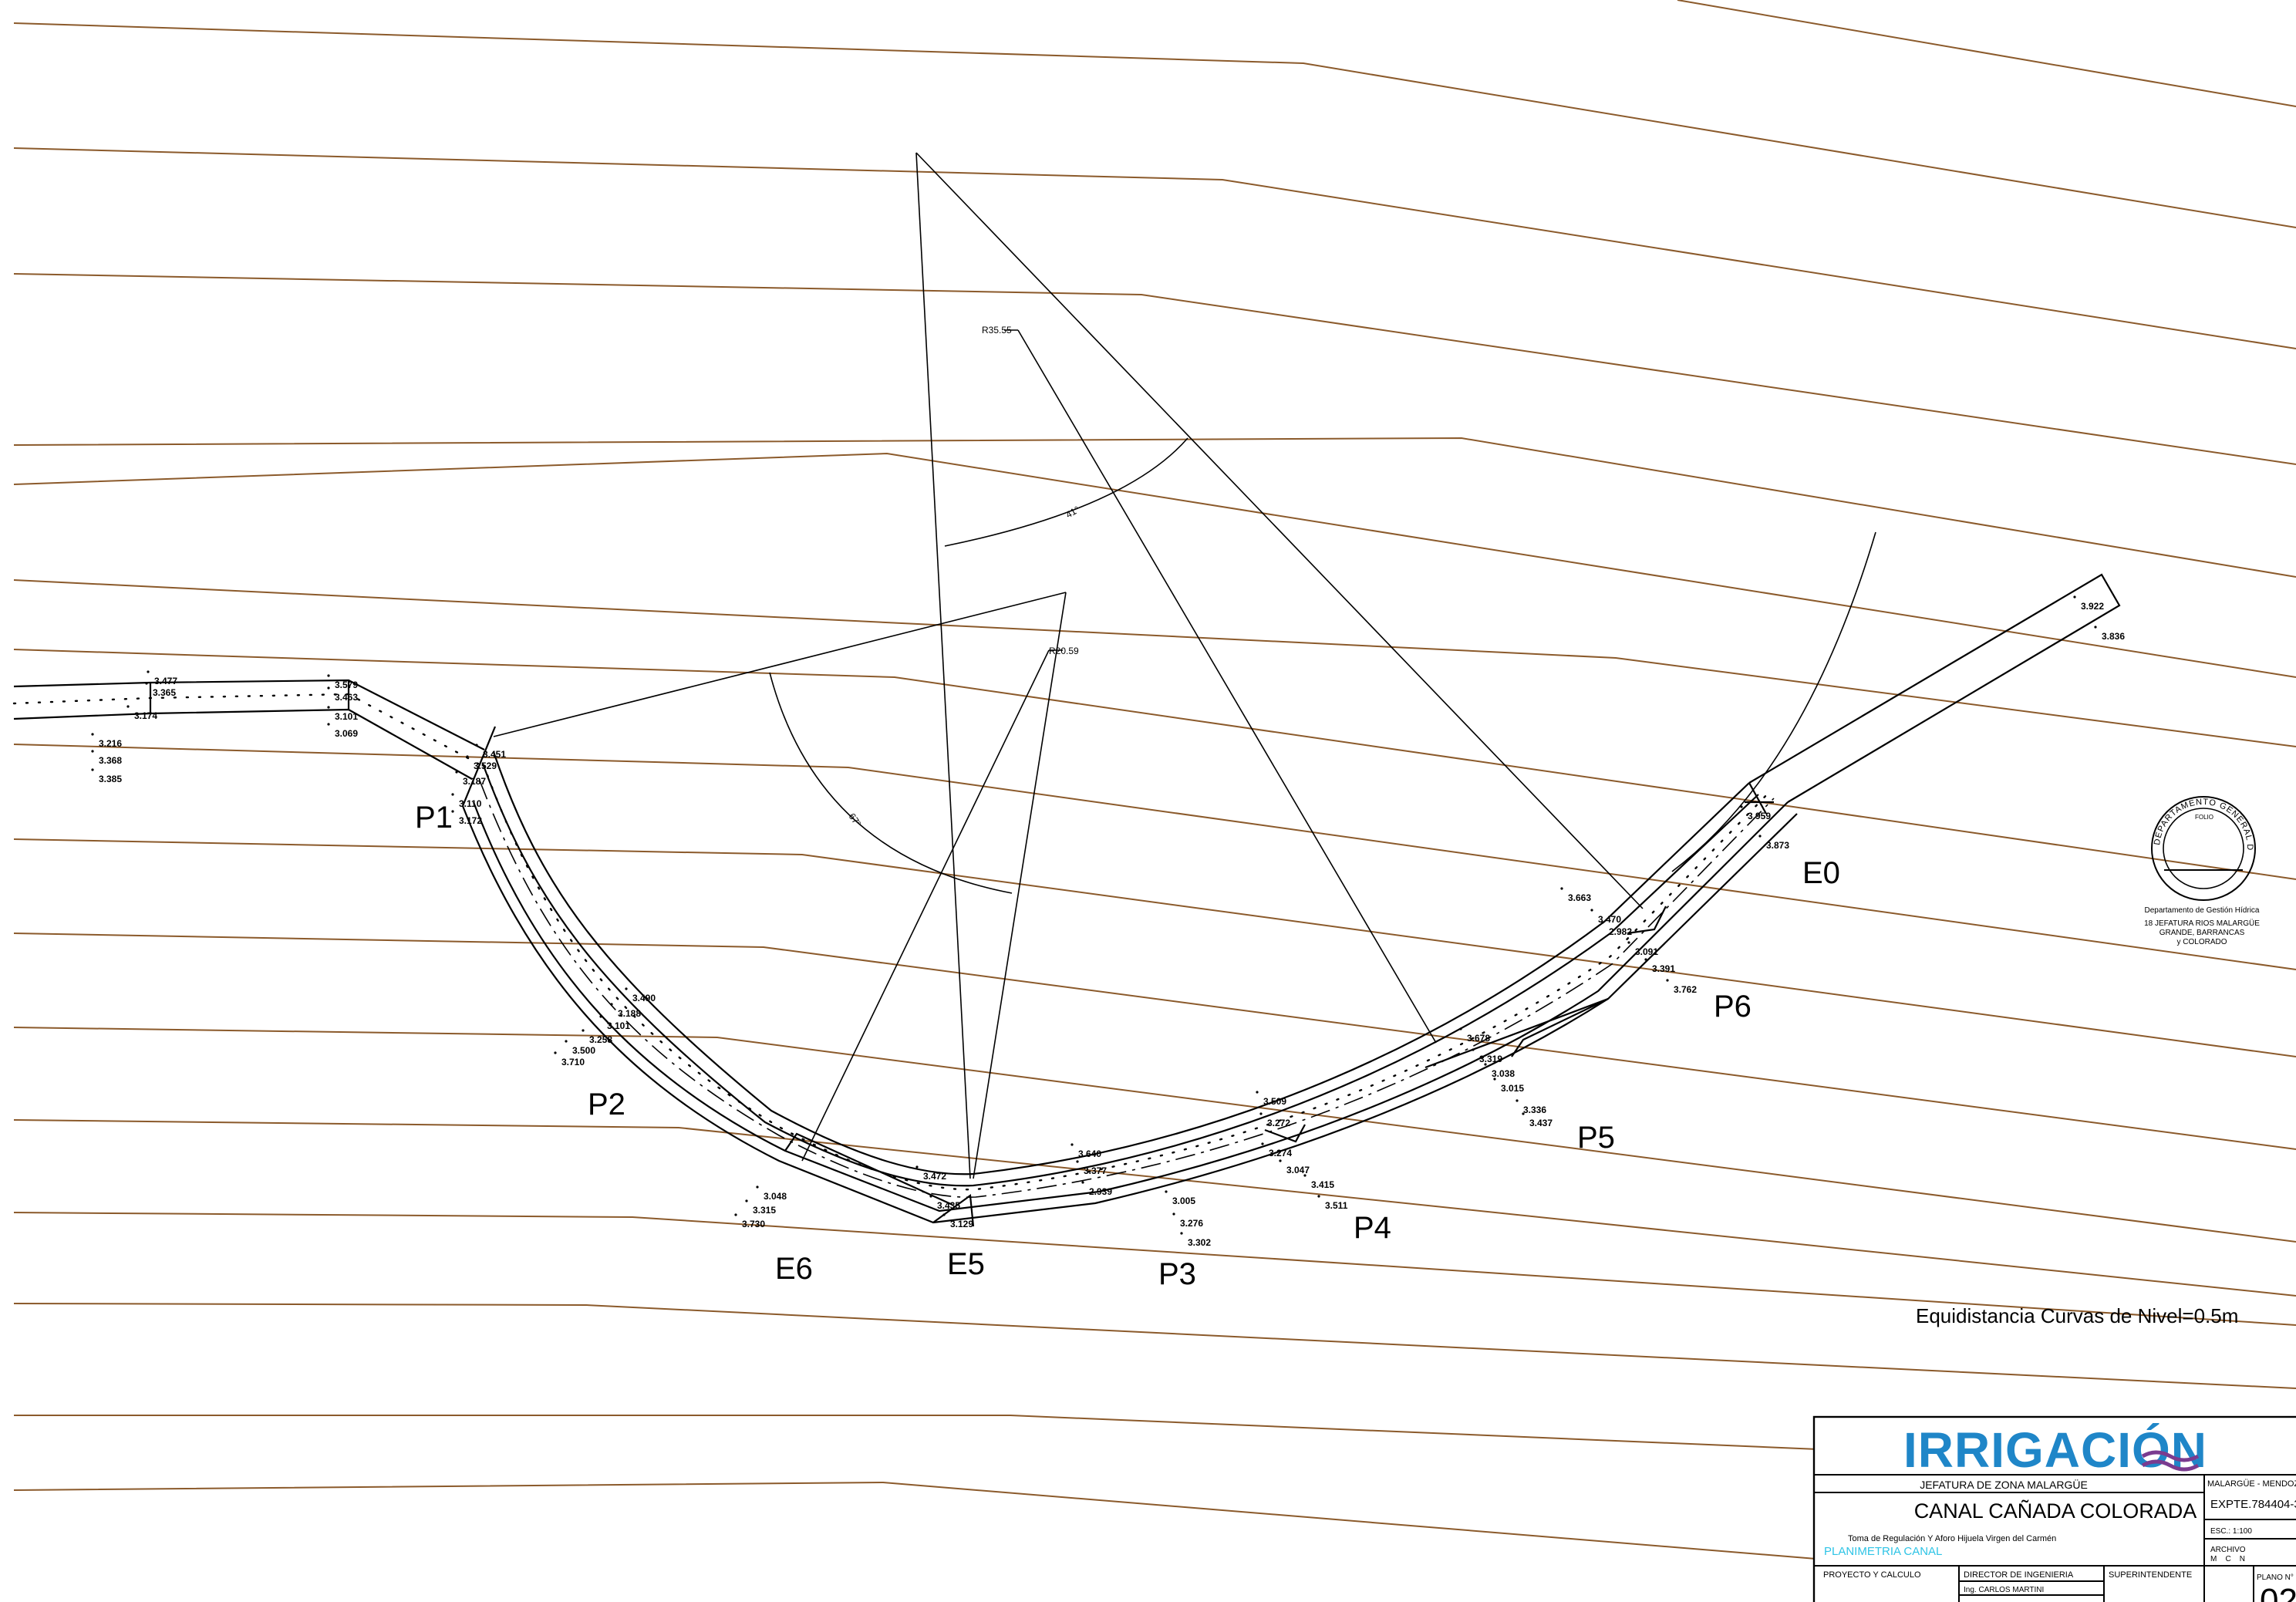 This screenshot has width=2296, height=1602. I want to click on elevation-label: 3.048, so click(776, 1196).